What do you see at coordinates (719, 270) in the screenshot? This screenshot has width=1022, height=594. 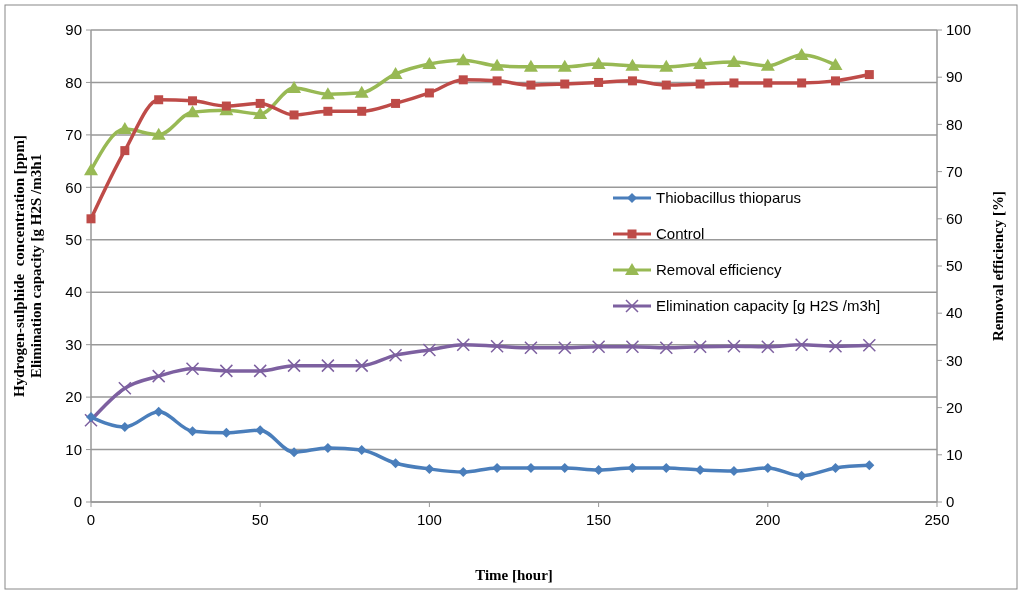 I see `legend-label: Removal efficiency` at bounding box center [719, 270].